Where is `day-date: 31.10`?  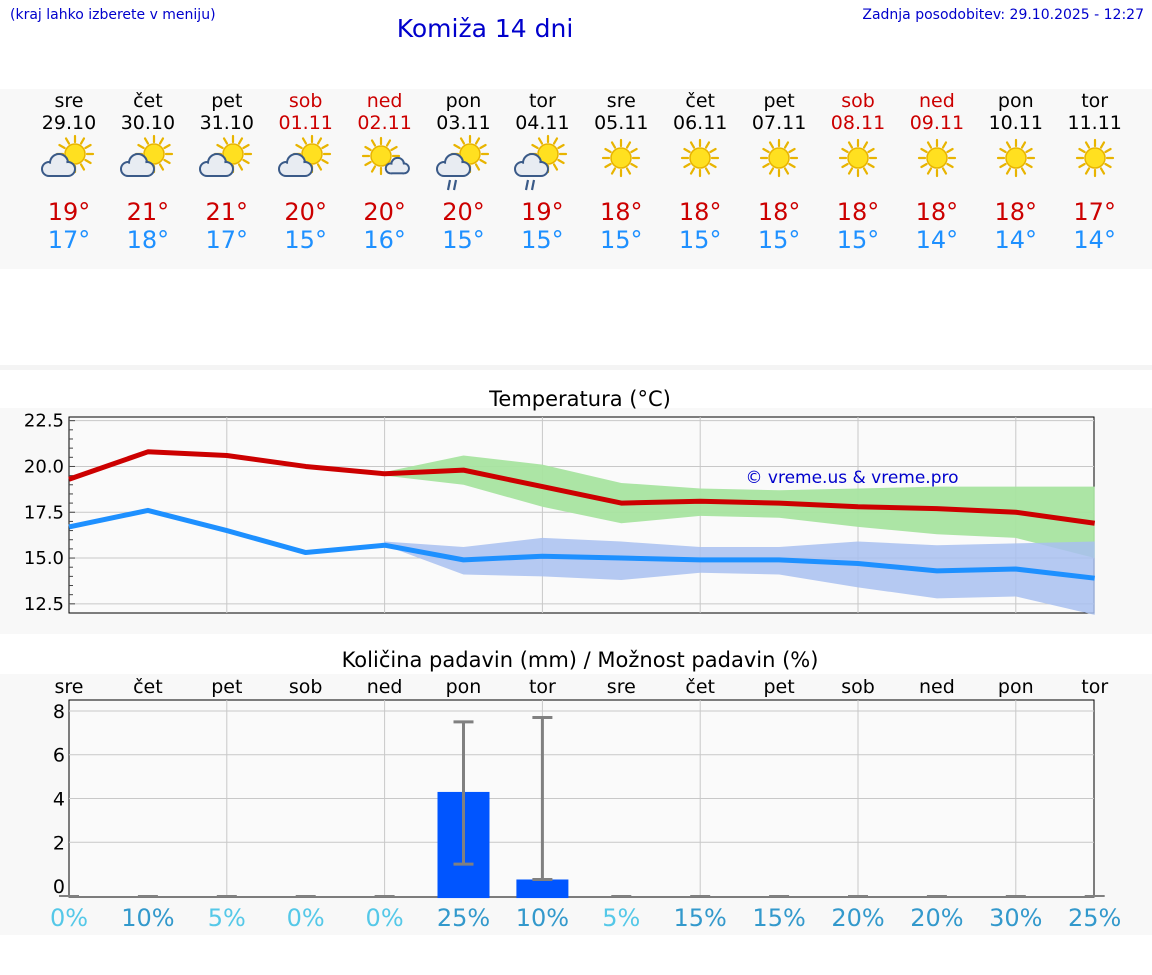
day-date: 31.10 is located at coordinates (226, 123).